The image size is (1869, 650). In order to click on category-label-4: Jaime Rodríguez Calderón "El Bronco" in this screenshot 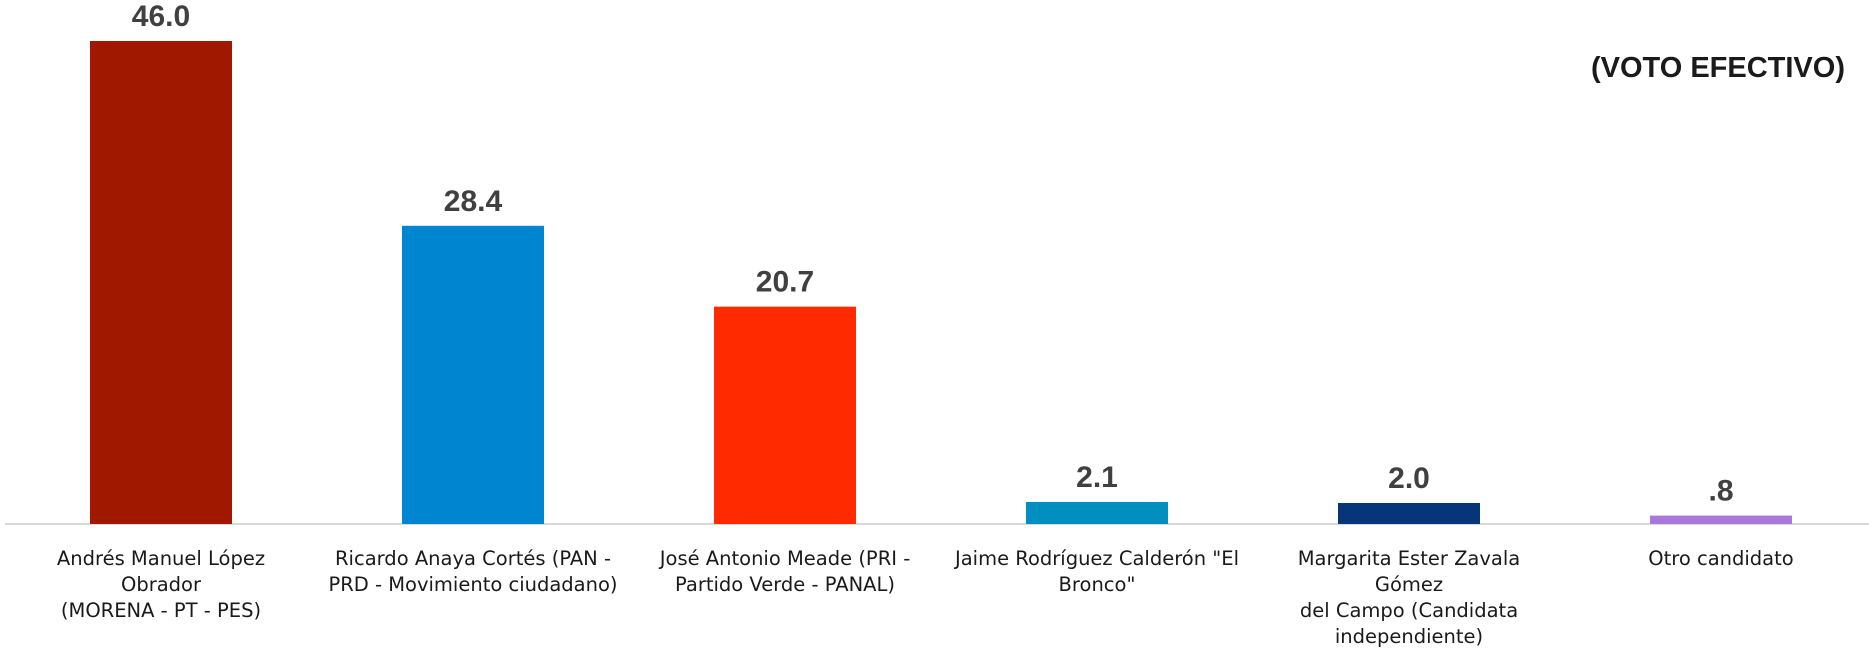, I will do `click(1097, 572)`.